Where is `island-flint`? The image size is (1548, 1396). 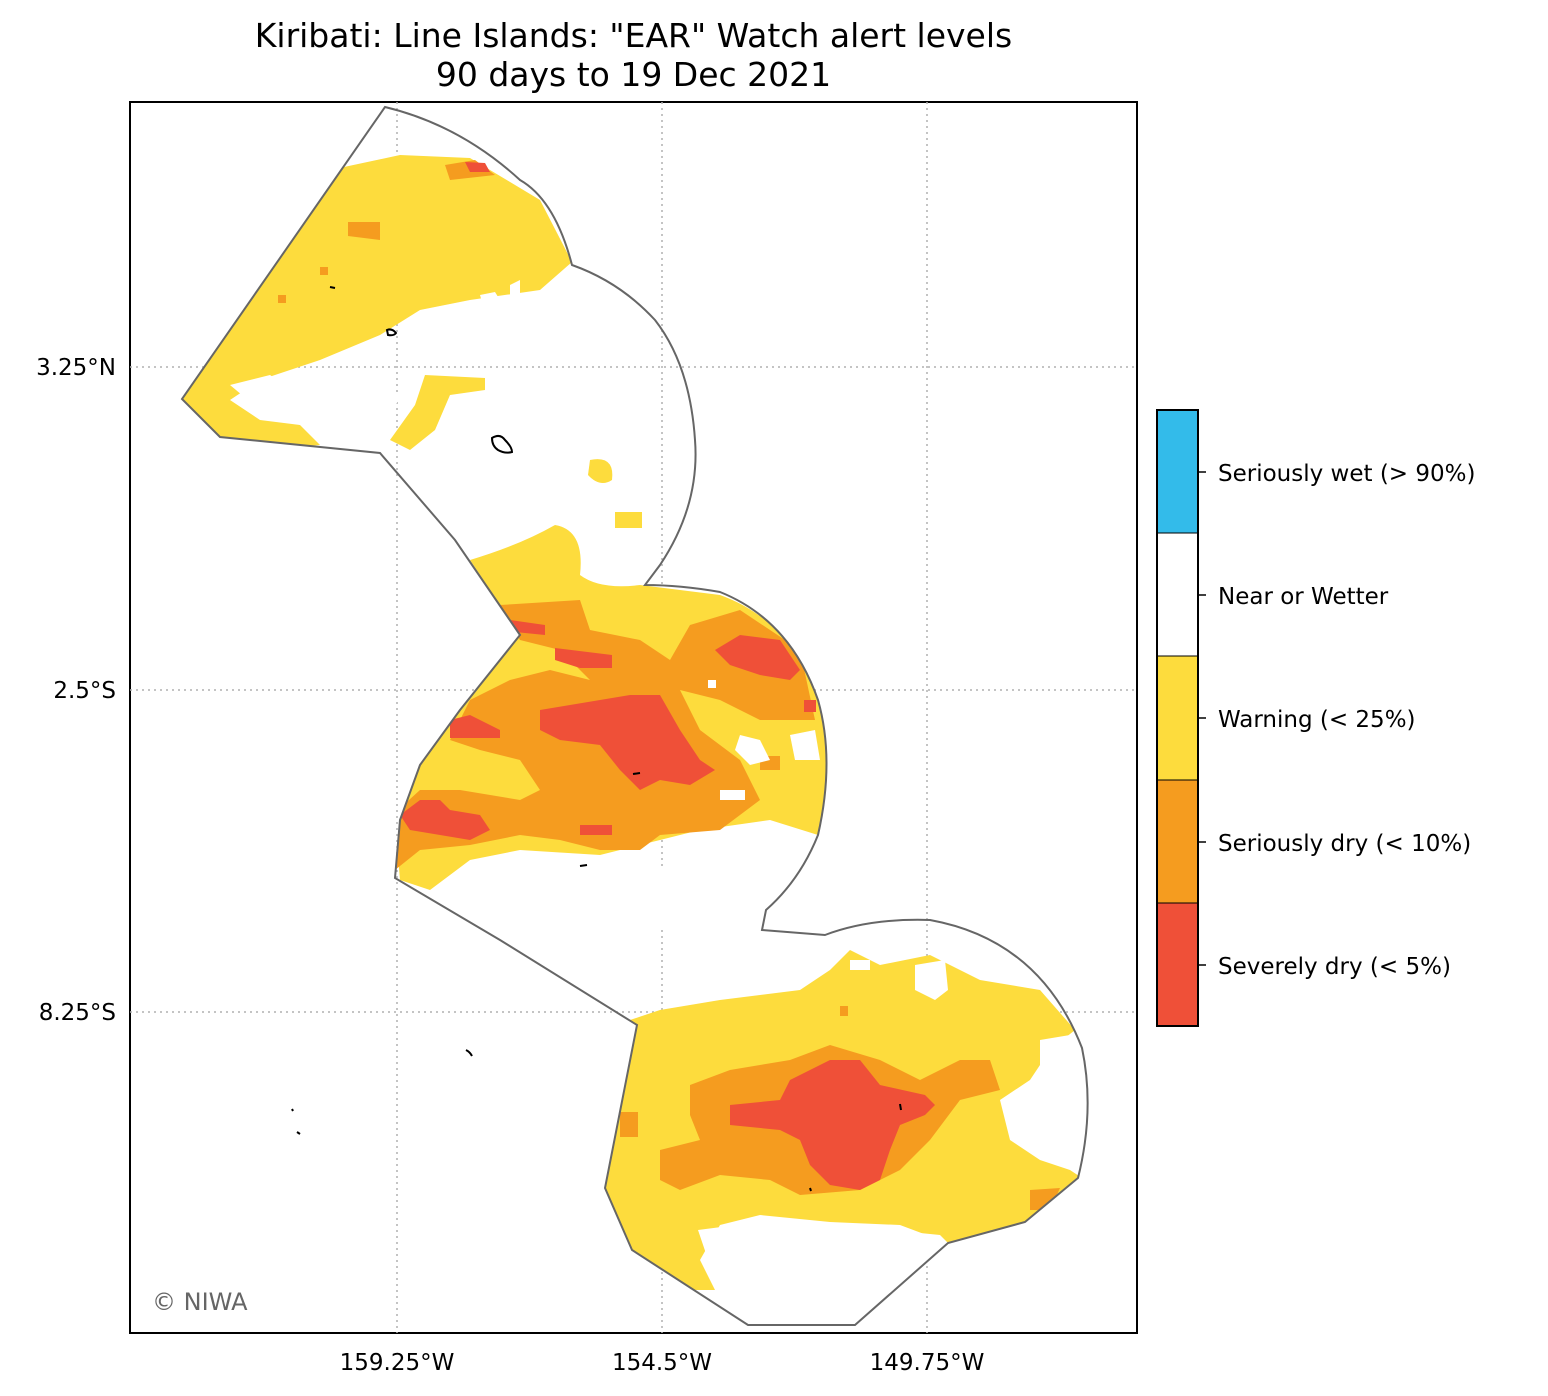
island-flint is located at coordinates (469, 1053).